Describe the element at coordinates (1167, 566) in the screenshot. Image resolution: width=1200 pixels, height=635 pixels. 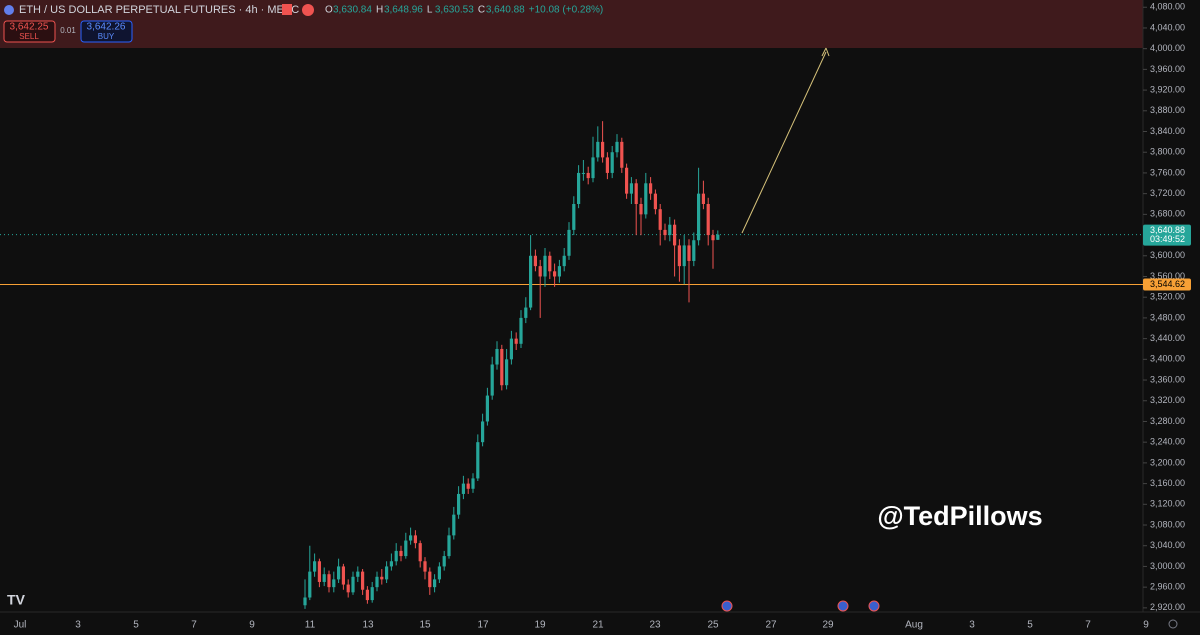
I see `y-tick-label: 3,000.00` at that location.